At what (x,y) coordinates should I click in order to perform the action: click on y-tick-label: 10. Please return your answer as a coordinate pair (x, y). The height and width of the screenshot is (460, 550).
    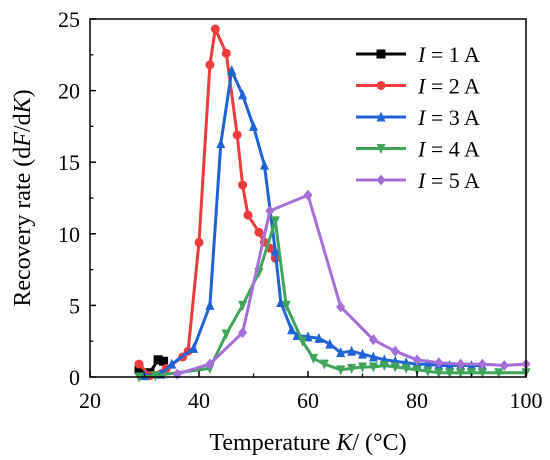
    Looking at the image, I should click on (69, 234).